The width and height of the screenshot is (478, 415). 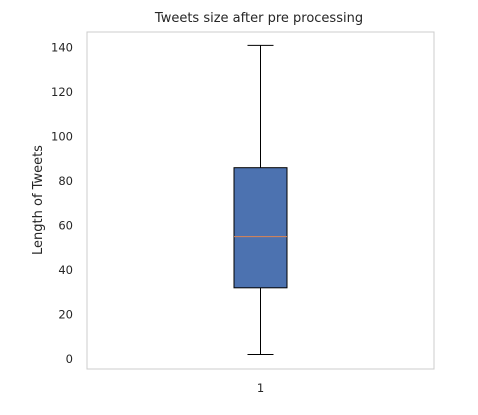 I want to click on box-series, so click(x=260, y=200).